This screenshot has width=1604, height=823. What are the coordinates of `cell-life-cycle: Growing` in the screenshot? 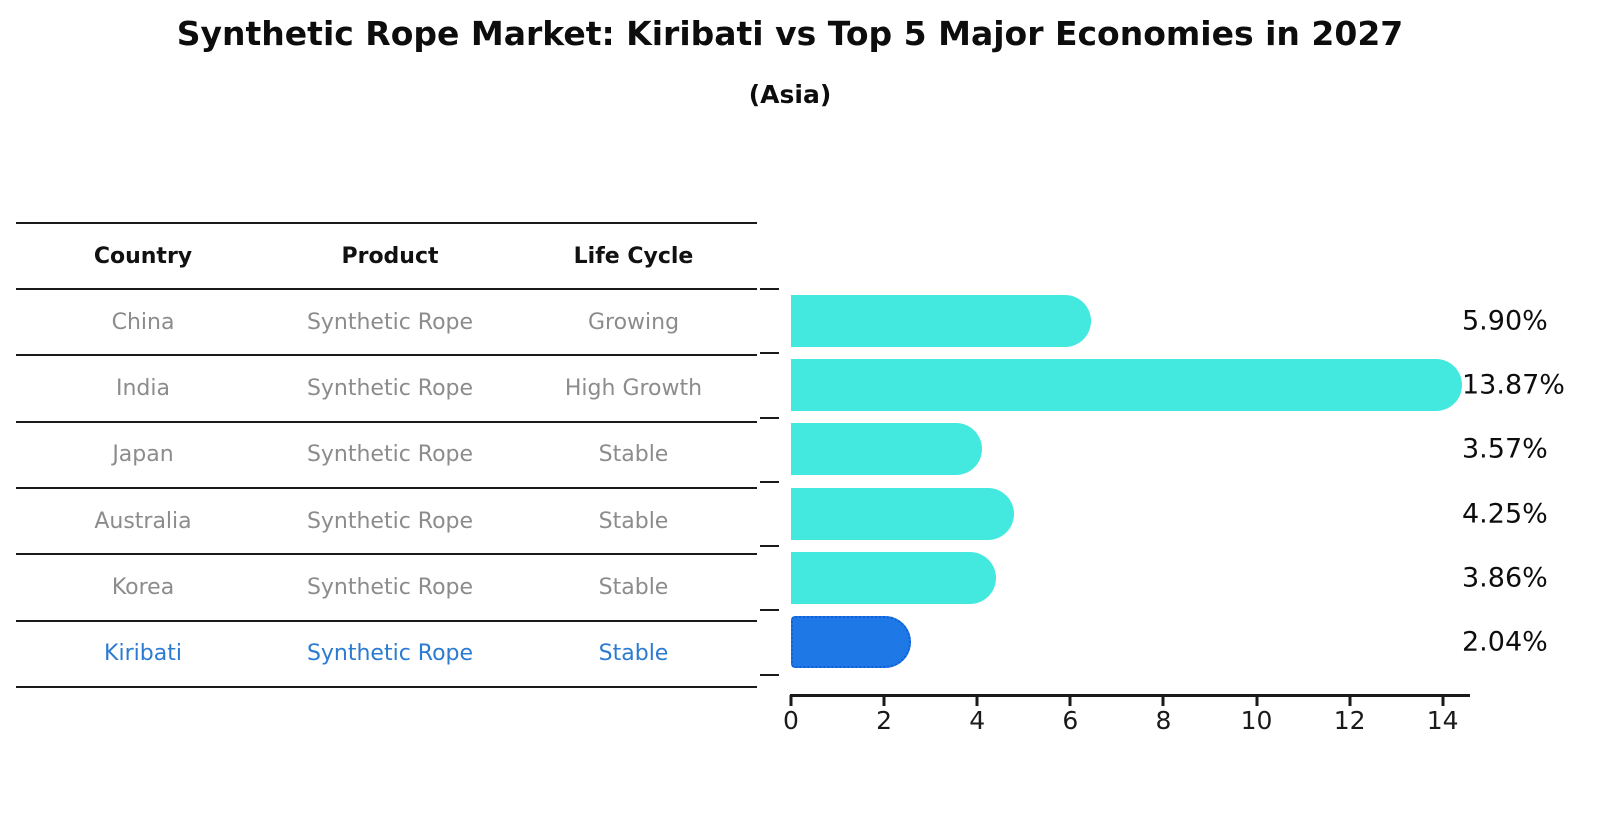 It's located at (633, 322).